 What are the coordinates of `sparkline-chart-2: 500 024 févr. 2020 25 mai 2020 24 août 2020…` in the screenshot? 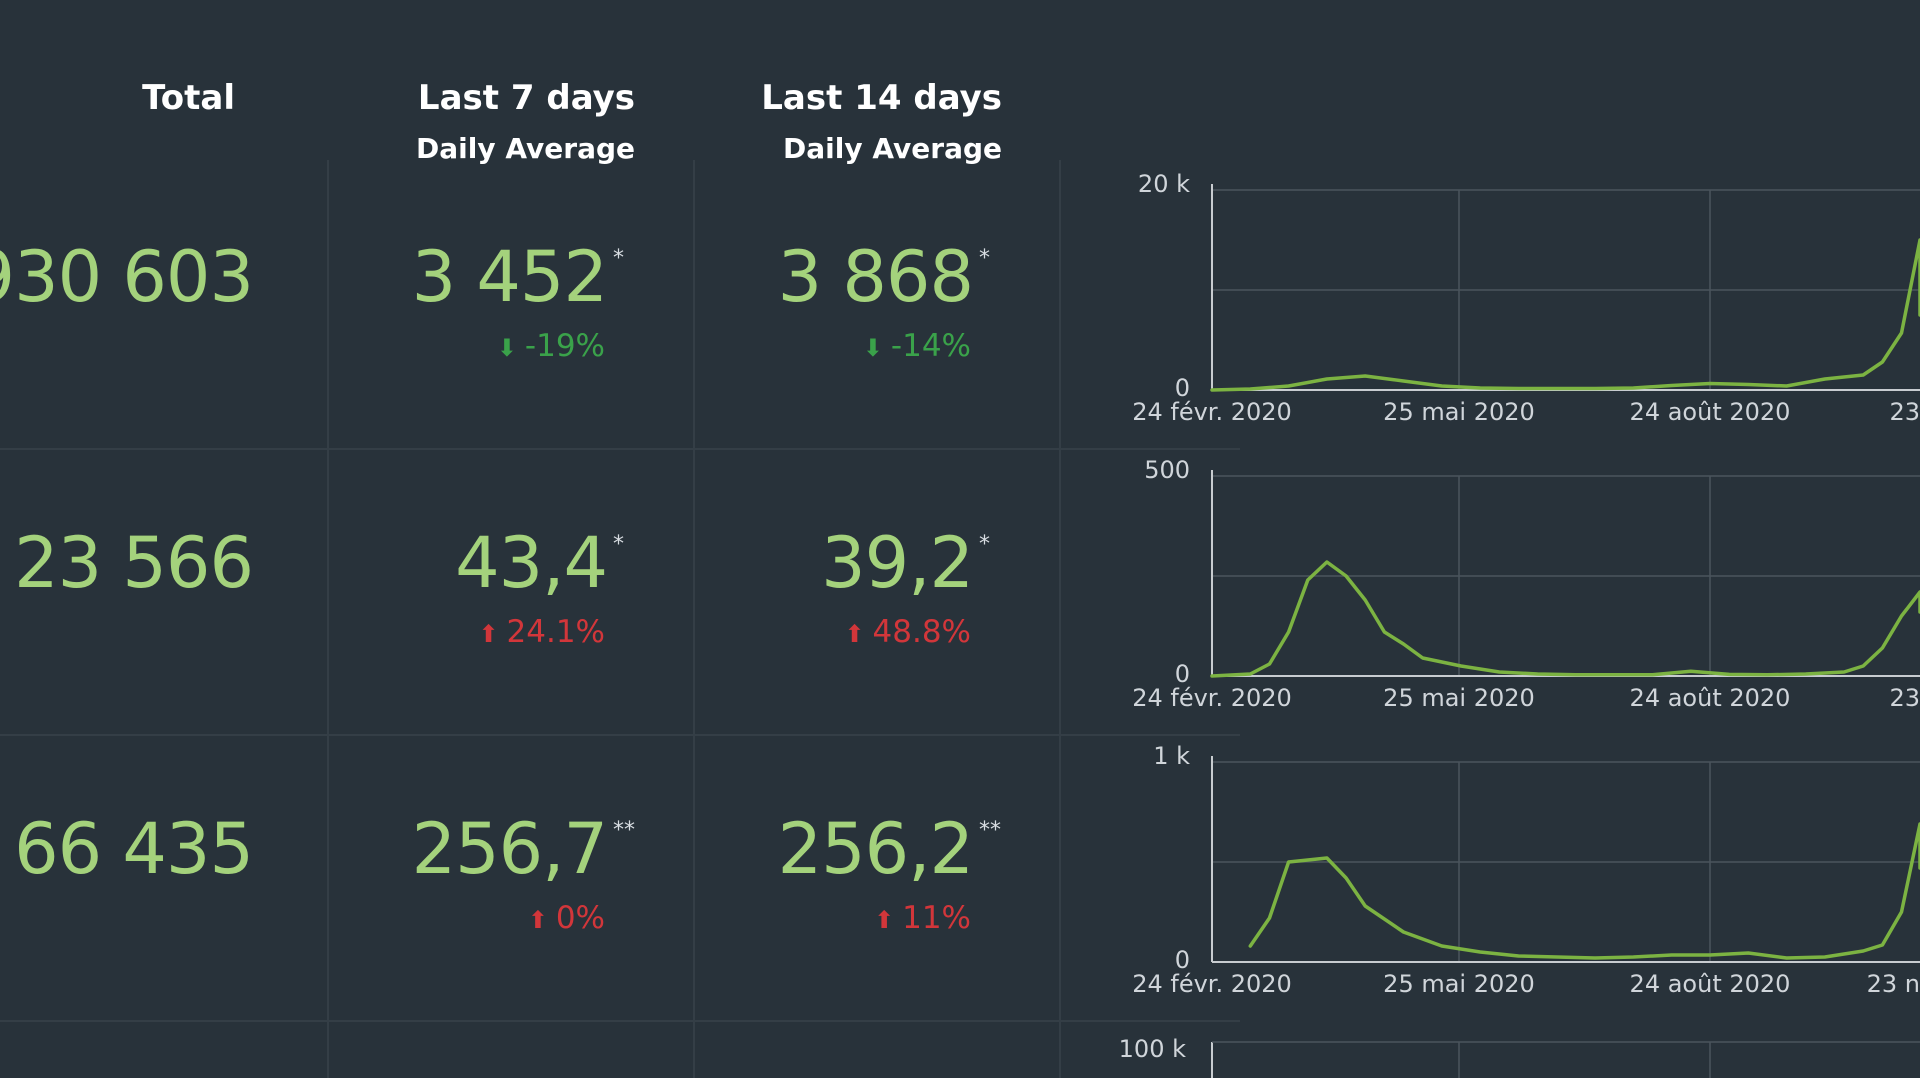 It's located at (1526, 584).